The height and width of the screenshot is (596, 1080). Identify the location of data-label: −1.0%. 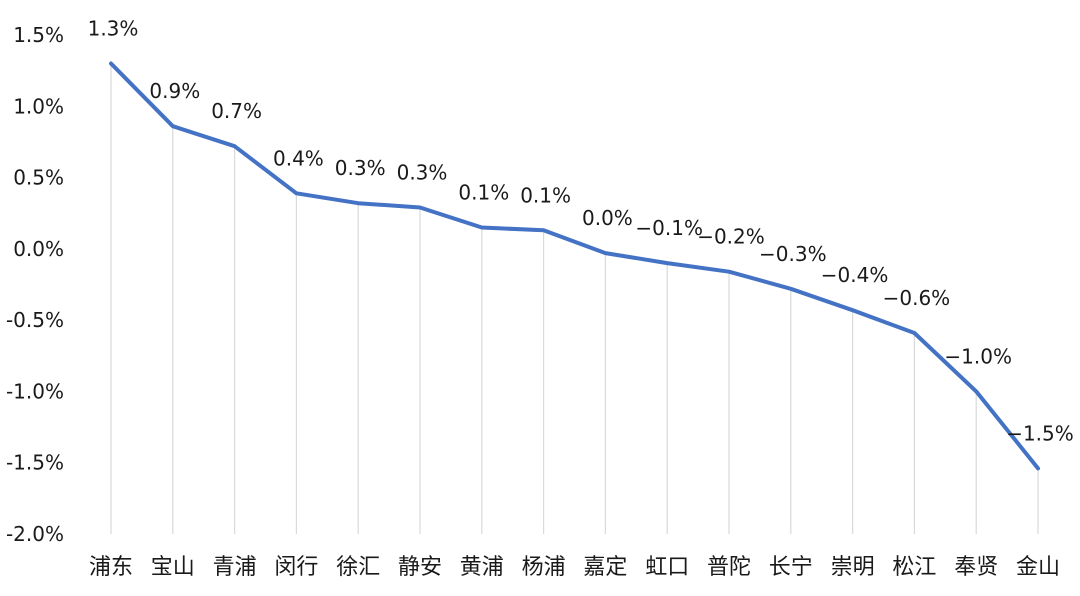
(978, 356).